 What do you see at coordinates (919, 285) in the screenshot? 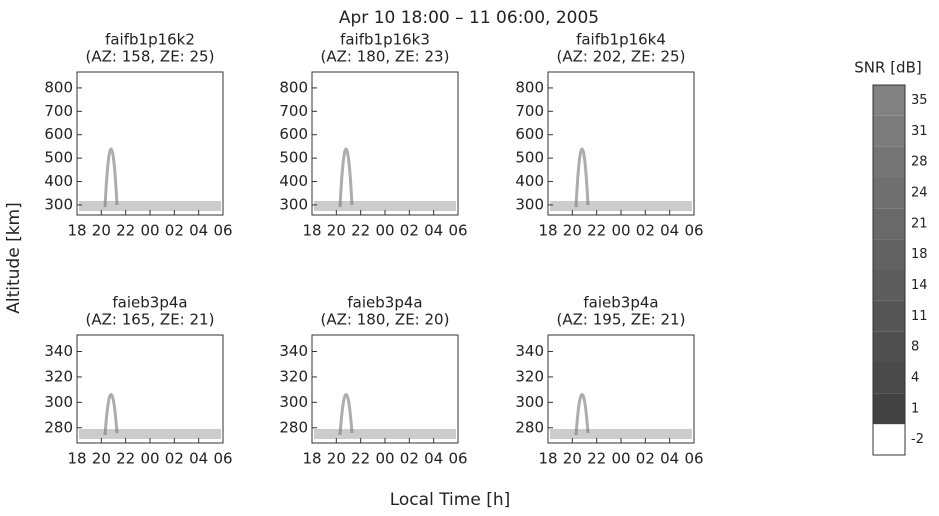
I see `colorbar-tick-label: 14` at bounding box center [919, 285].